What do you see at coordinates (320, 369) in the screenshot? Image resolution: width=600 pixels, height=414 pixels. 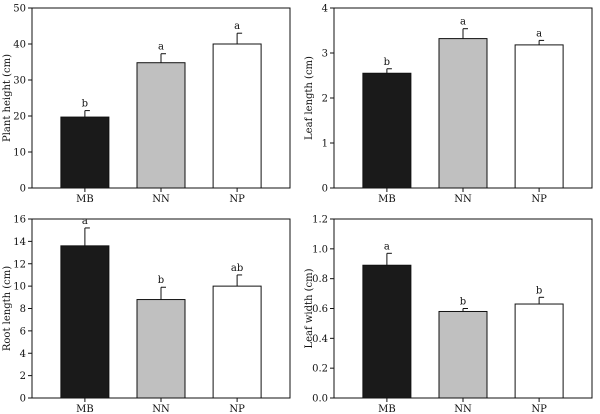 I see `y-tick-label: 0.2` at bounding box center [320, 369].